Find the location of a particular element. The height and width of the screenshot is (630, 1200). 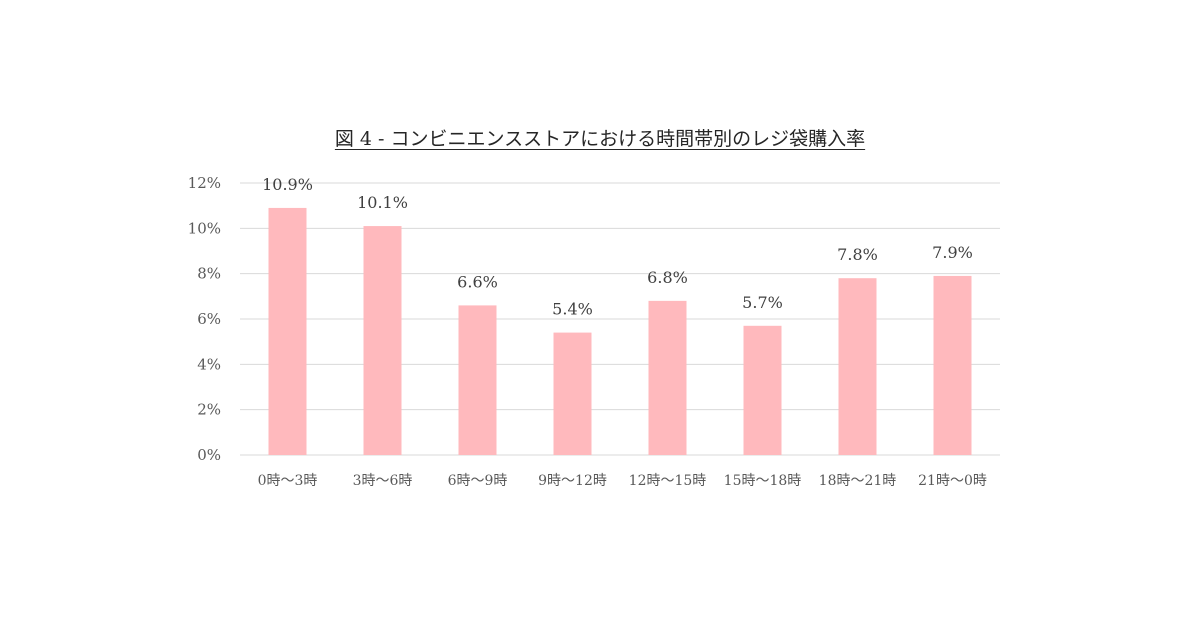

y-tick-label: 10% is located at coordinates (204, 228).